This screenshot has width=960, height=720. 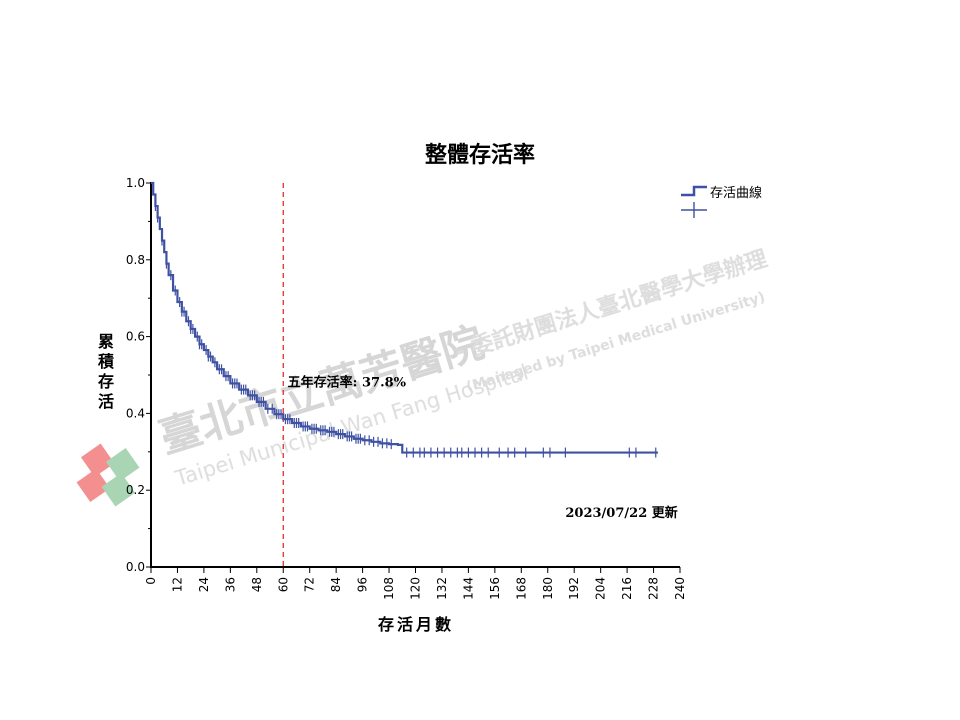 I want to click on x-tick-label: 0, so click(x=151, y=581).